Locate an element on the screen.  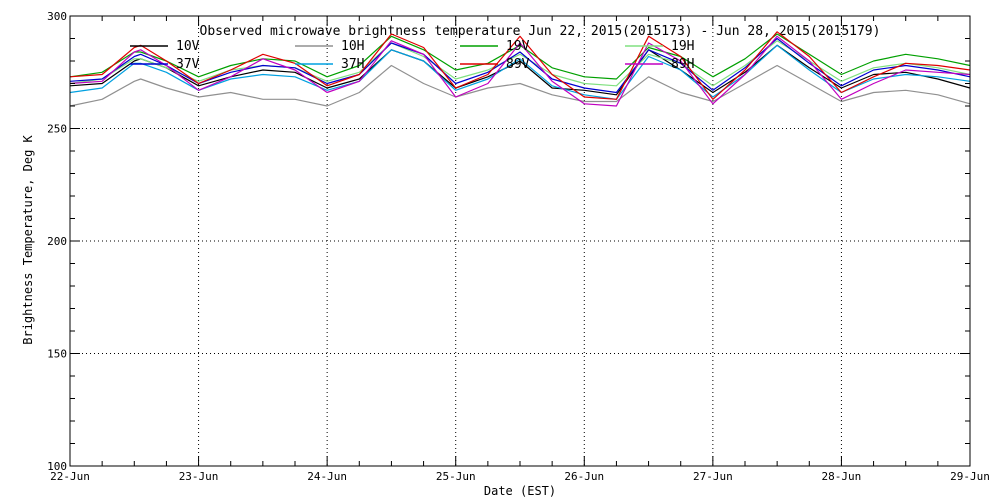
series-line-19v is located at coordinates (520, 56).